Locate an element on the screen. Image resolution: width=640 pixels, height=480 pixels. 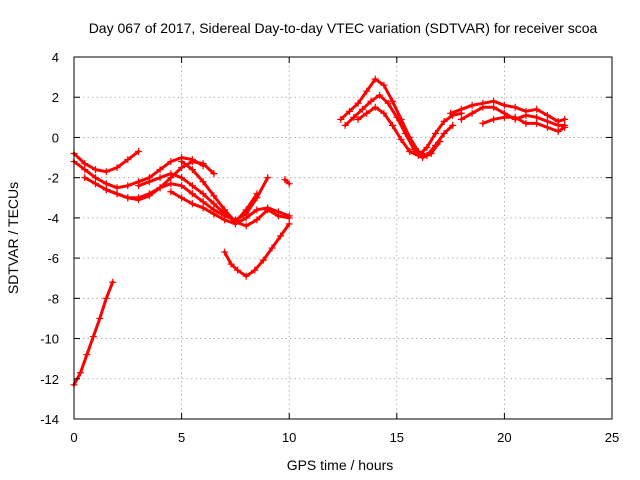
series-arc-p is located at coordinates (524, 124).